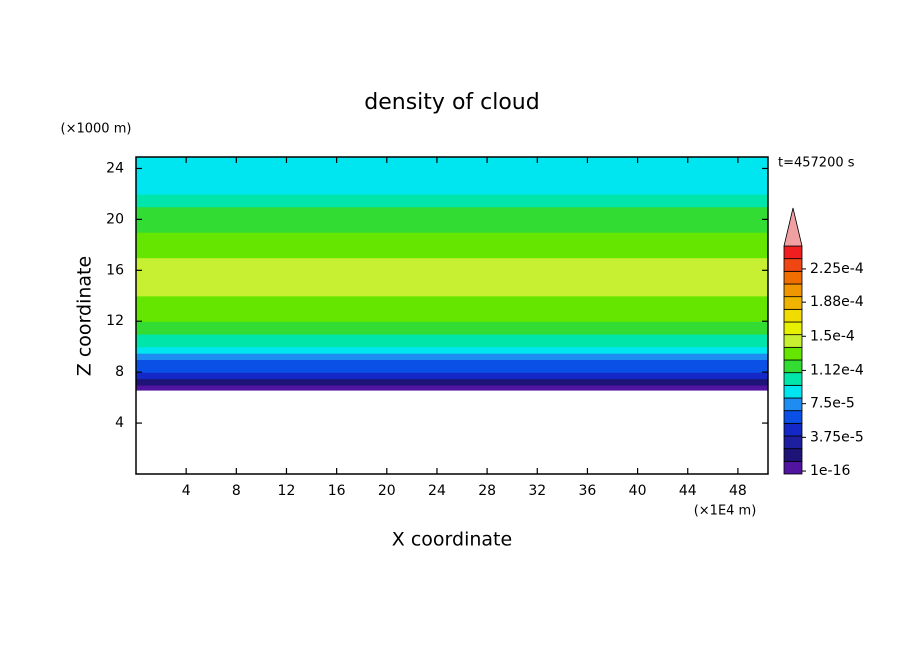  Describe the element at coordinates (638, 491) in the screenshot. I see `x-tick-label: 40` at that location.